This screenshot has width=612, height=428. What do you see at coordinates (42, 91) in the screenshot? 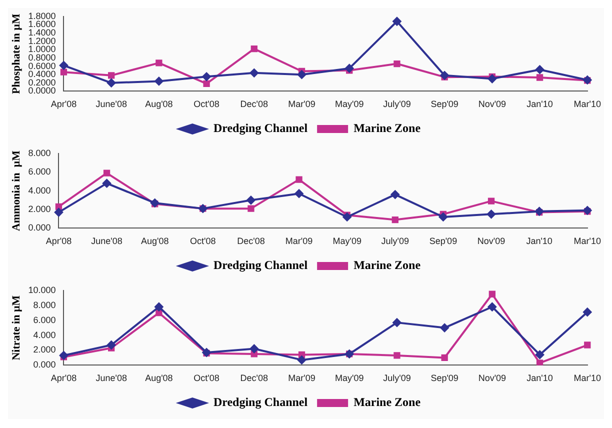
I see `y-tick-label: 0.0000` at bounding box center [42, 91].